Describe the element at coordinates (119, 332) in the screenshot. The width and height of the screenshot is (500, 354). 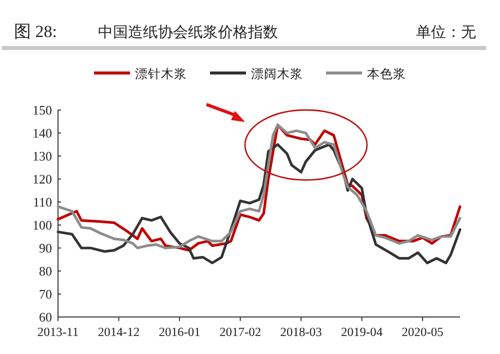
I see `x-tick-label: 2014-12` at that location.